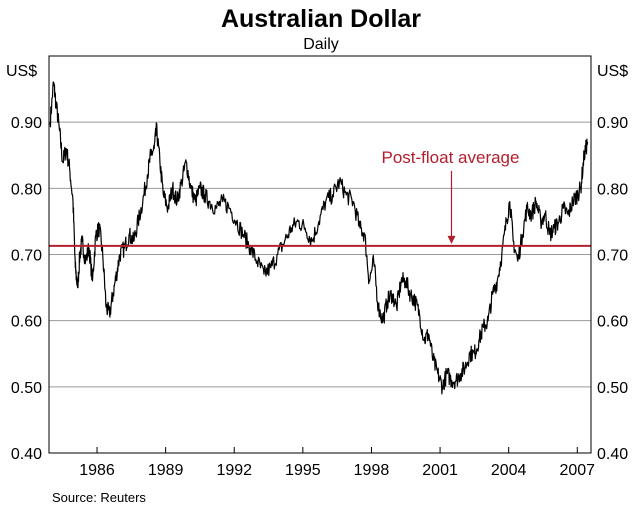 Image resolution: width=642 pixels, height=508 pixels. What do you see at coordinates (321, 19) in the screenshot?
I see `chart-title: Australian Dollar` at bounding box center [321, 19].